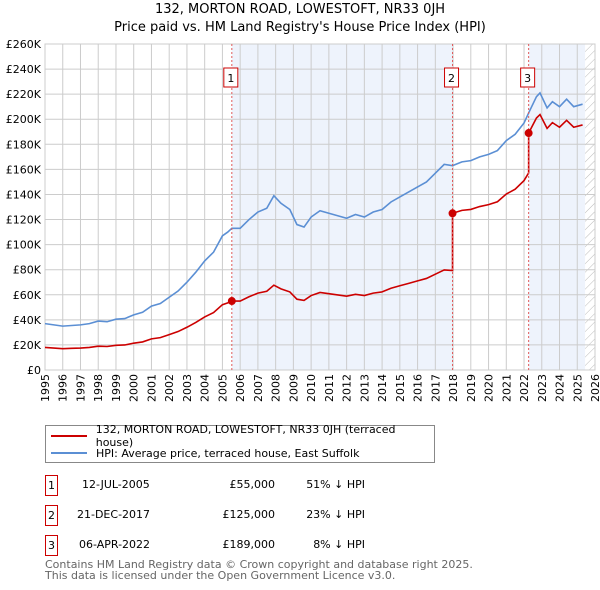 This screenshot has width=600, height=590. What do you see at coordinates (240, 388) in the screenshot?
I see `x-tick-label: 2006` at bounding box center [240, 388].